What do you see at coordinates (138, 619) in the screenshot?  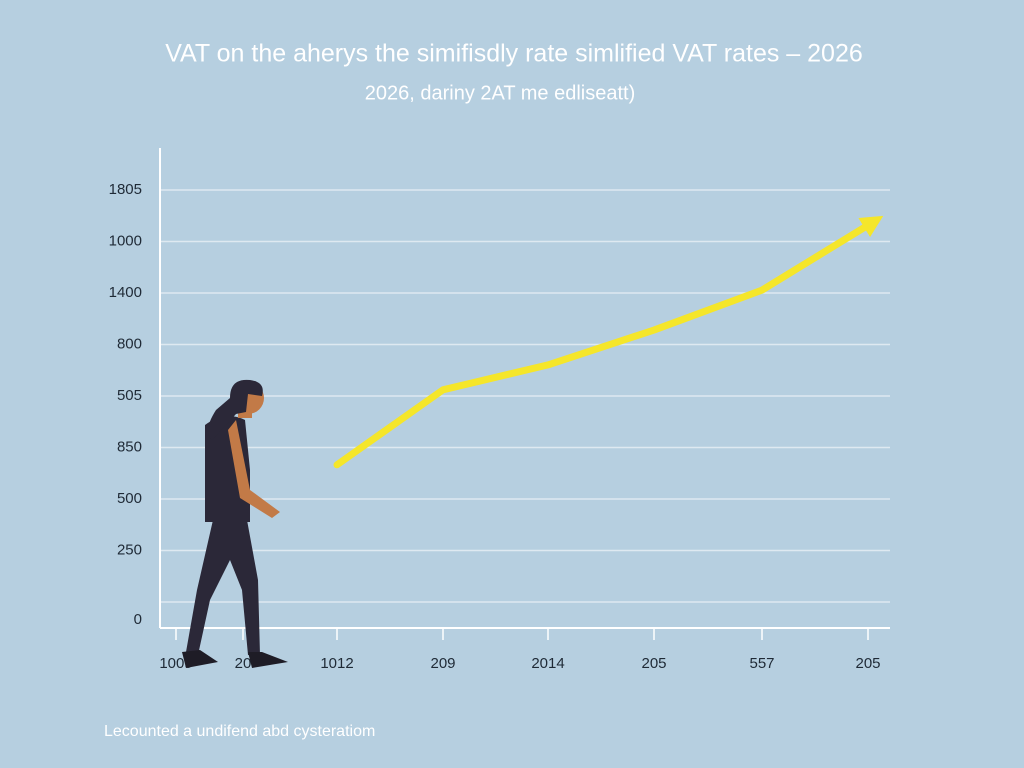 I see `y-tick-label: 0` at bounding box center [138, 619].